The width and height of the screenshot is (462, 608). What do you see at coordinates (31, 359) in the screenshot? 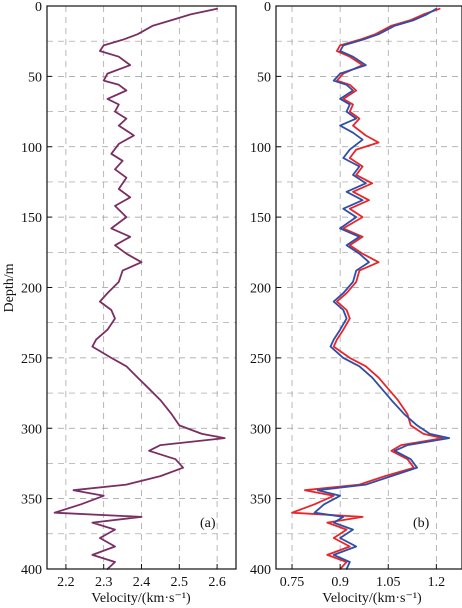
I see `panel-a-y-tick-label: 250` at bounding box center [31, 359].